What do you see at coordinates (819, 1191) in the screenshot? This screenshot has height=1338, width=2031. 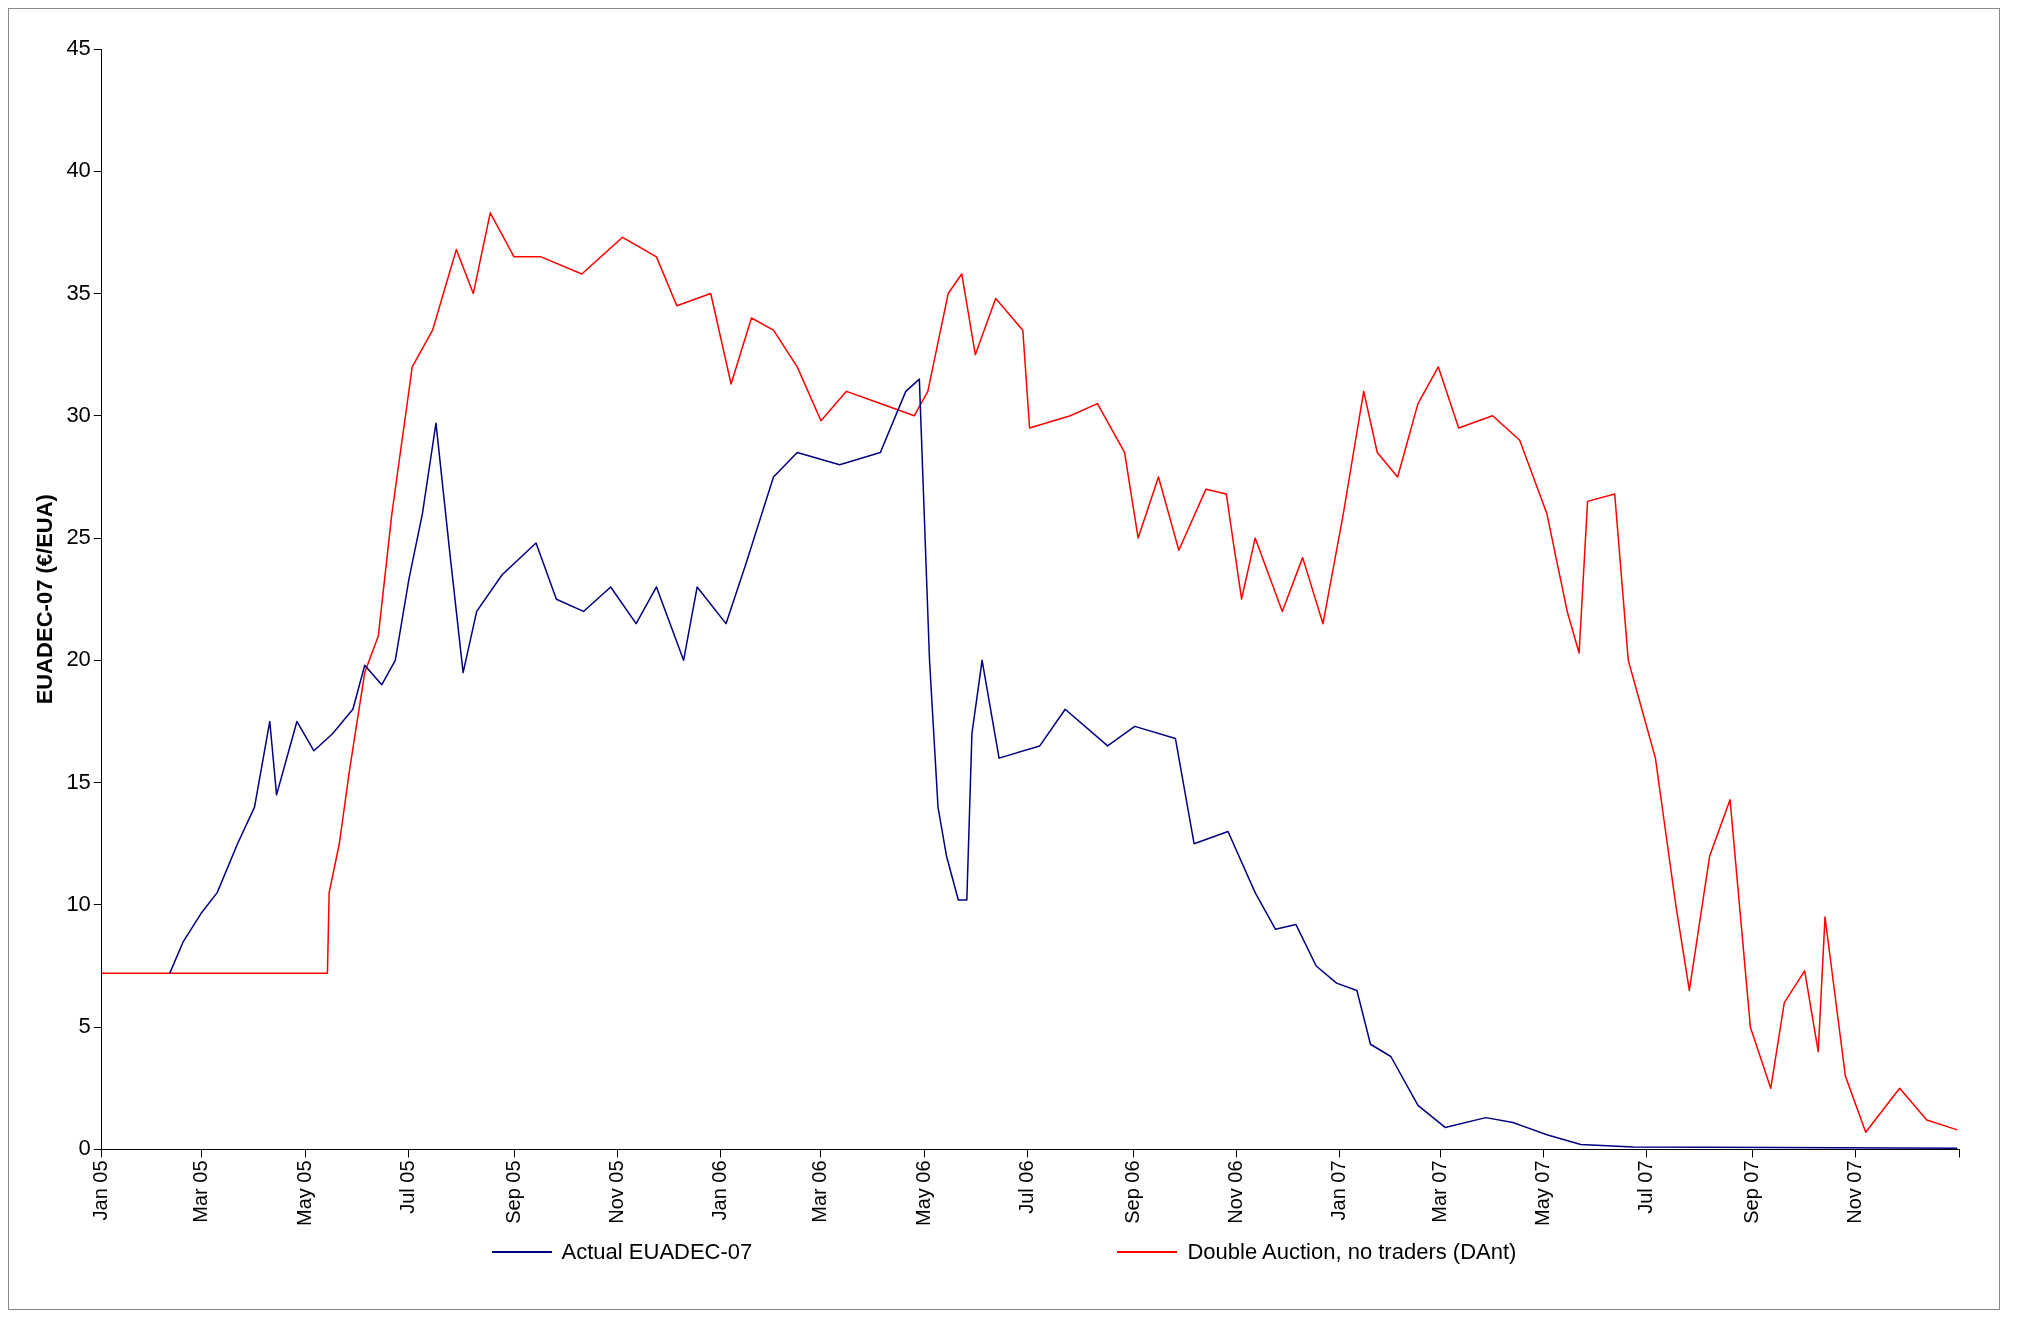 I see `x-tick-label: Mar 06` at bounding box center [819, 1191].